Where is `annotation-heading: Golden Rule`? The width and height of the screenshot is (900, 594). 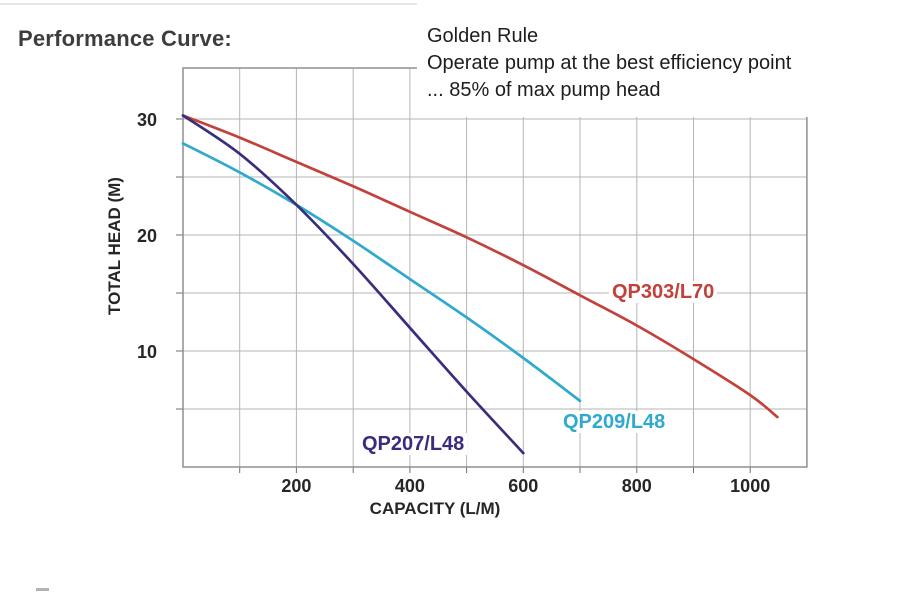
annotation-heading: Golden Rule is located at coordinates (483, 36).